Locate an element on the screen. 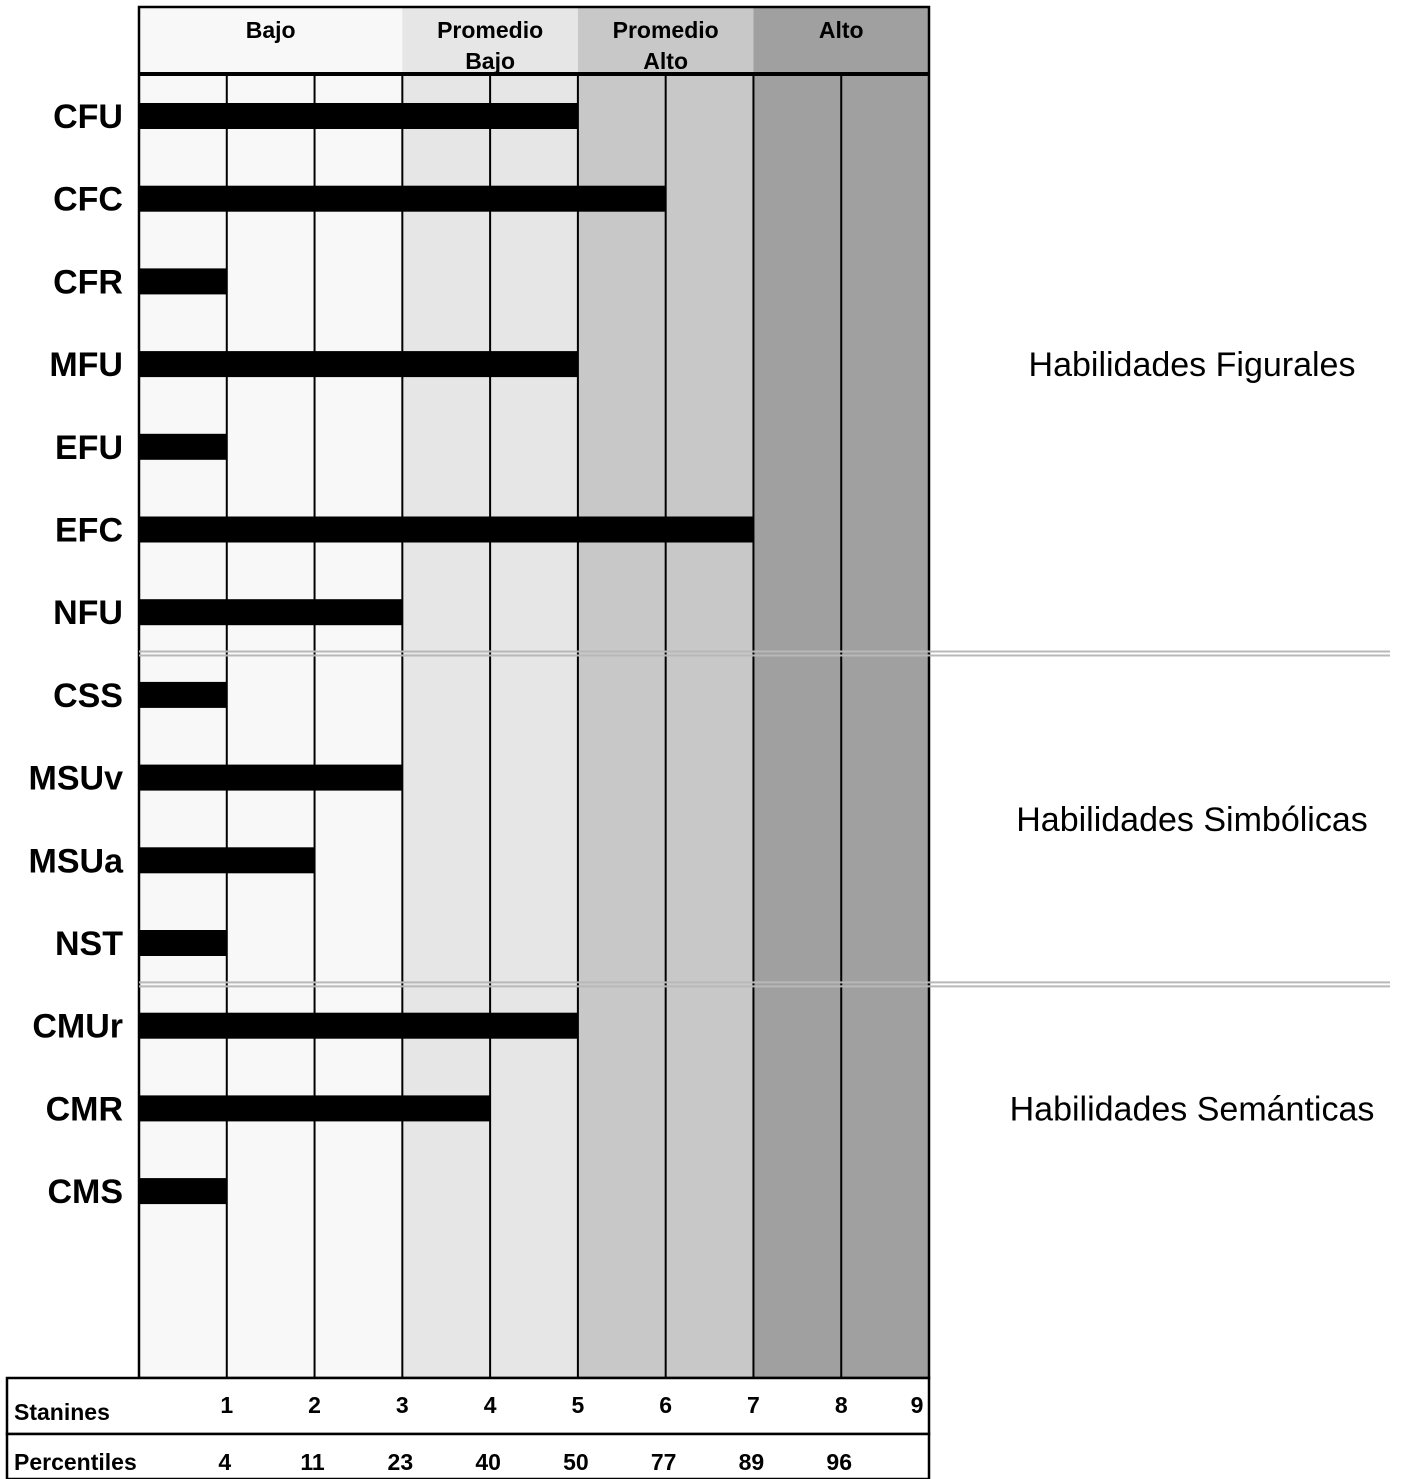 This screenshot has width=1410, height=1479. percentiles-label: Percentiles is located at coordinates (75, 1462).